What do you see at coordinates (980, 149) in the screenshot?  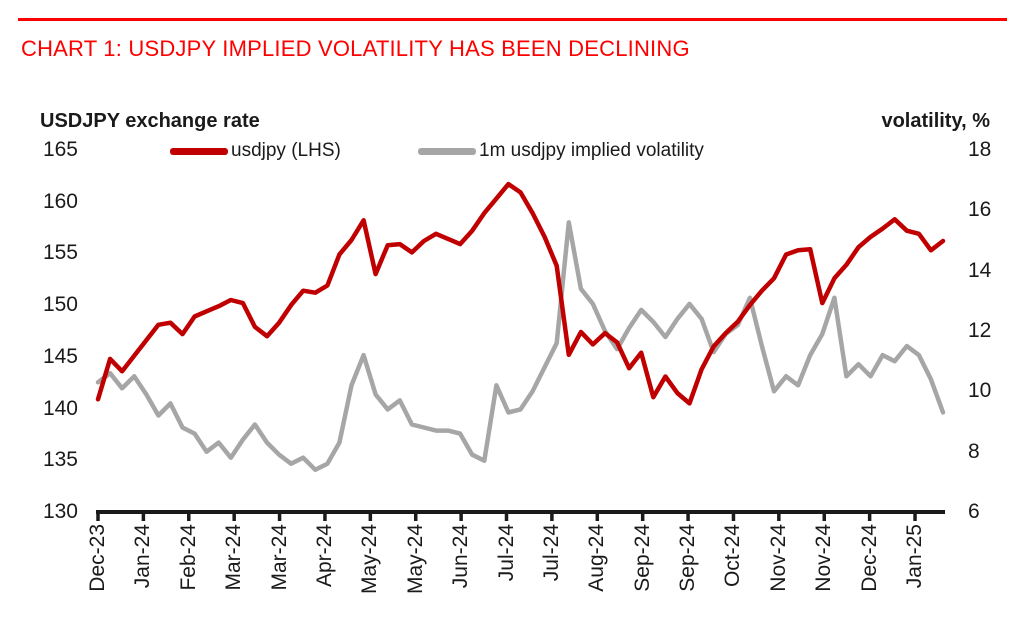 I see `right-y-tick-label: 18` at bounding box center [980, 149].